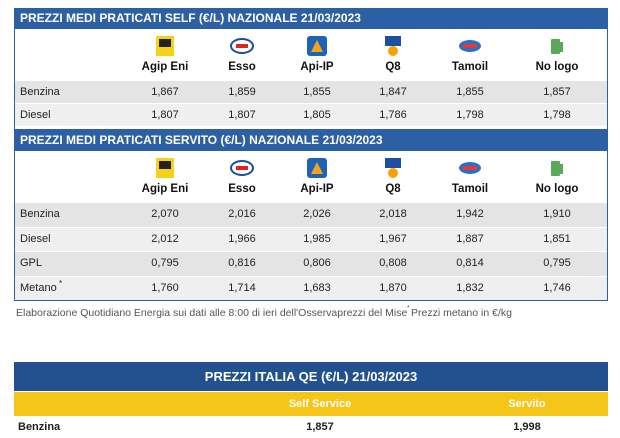  I want to click on price: 1,786, so click(393, 115).